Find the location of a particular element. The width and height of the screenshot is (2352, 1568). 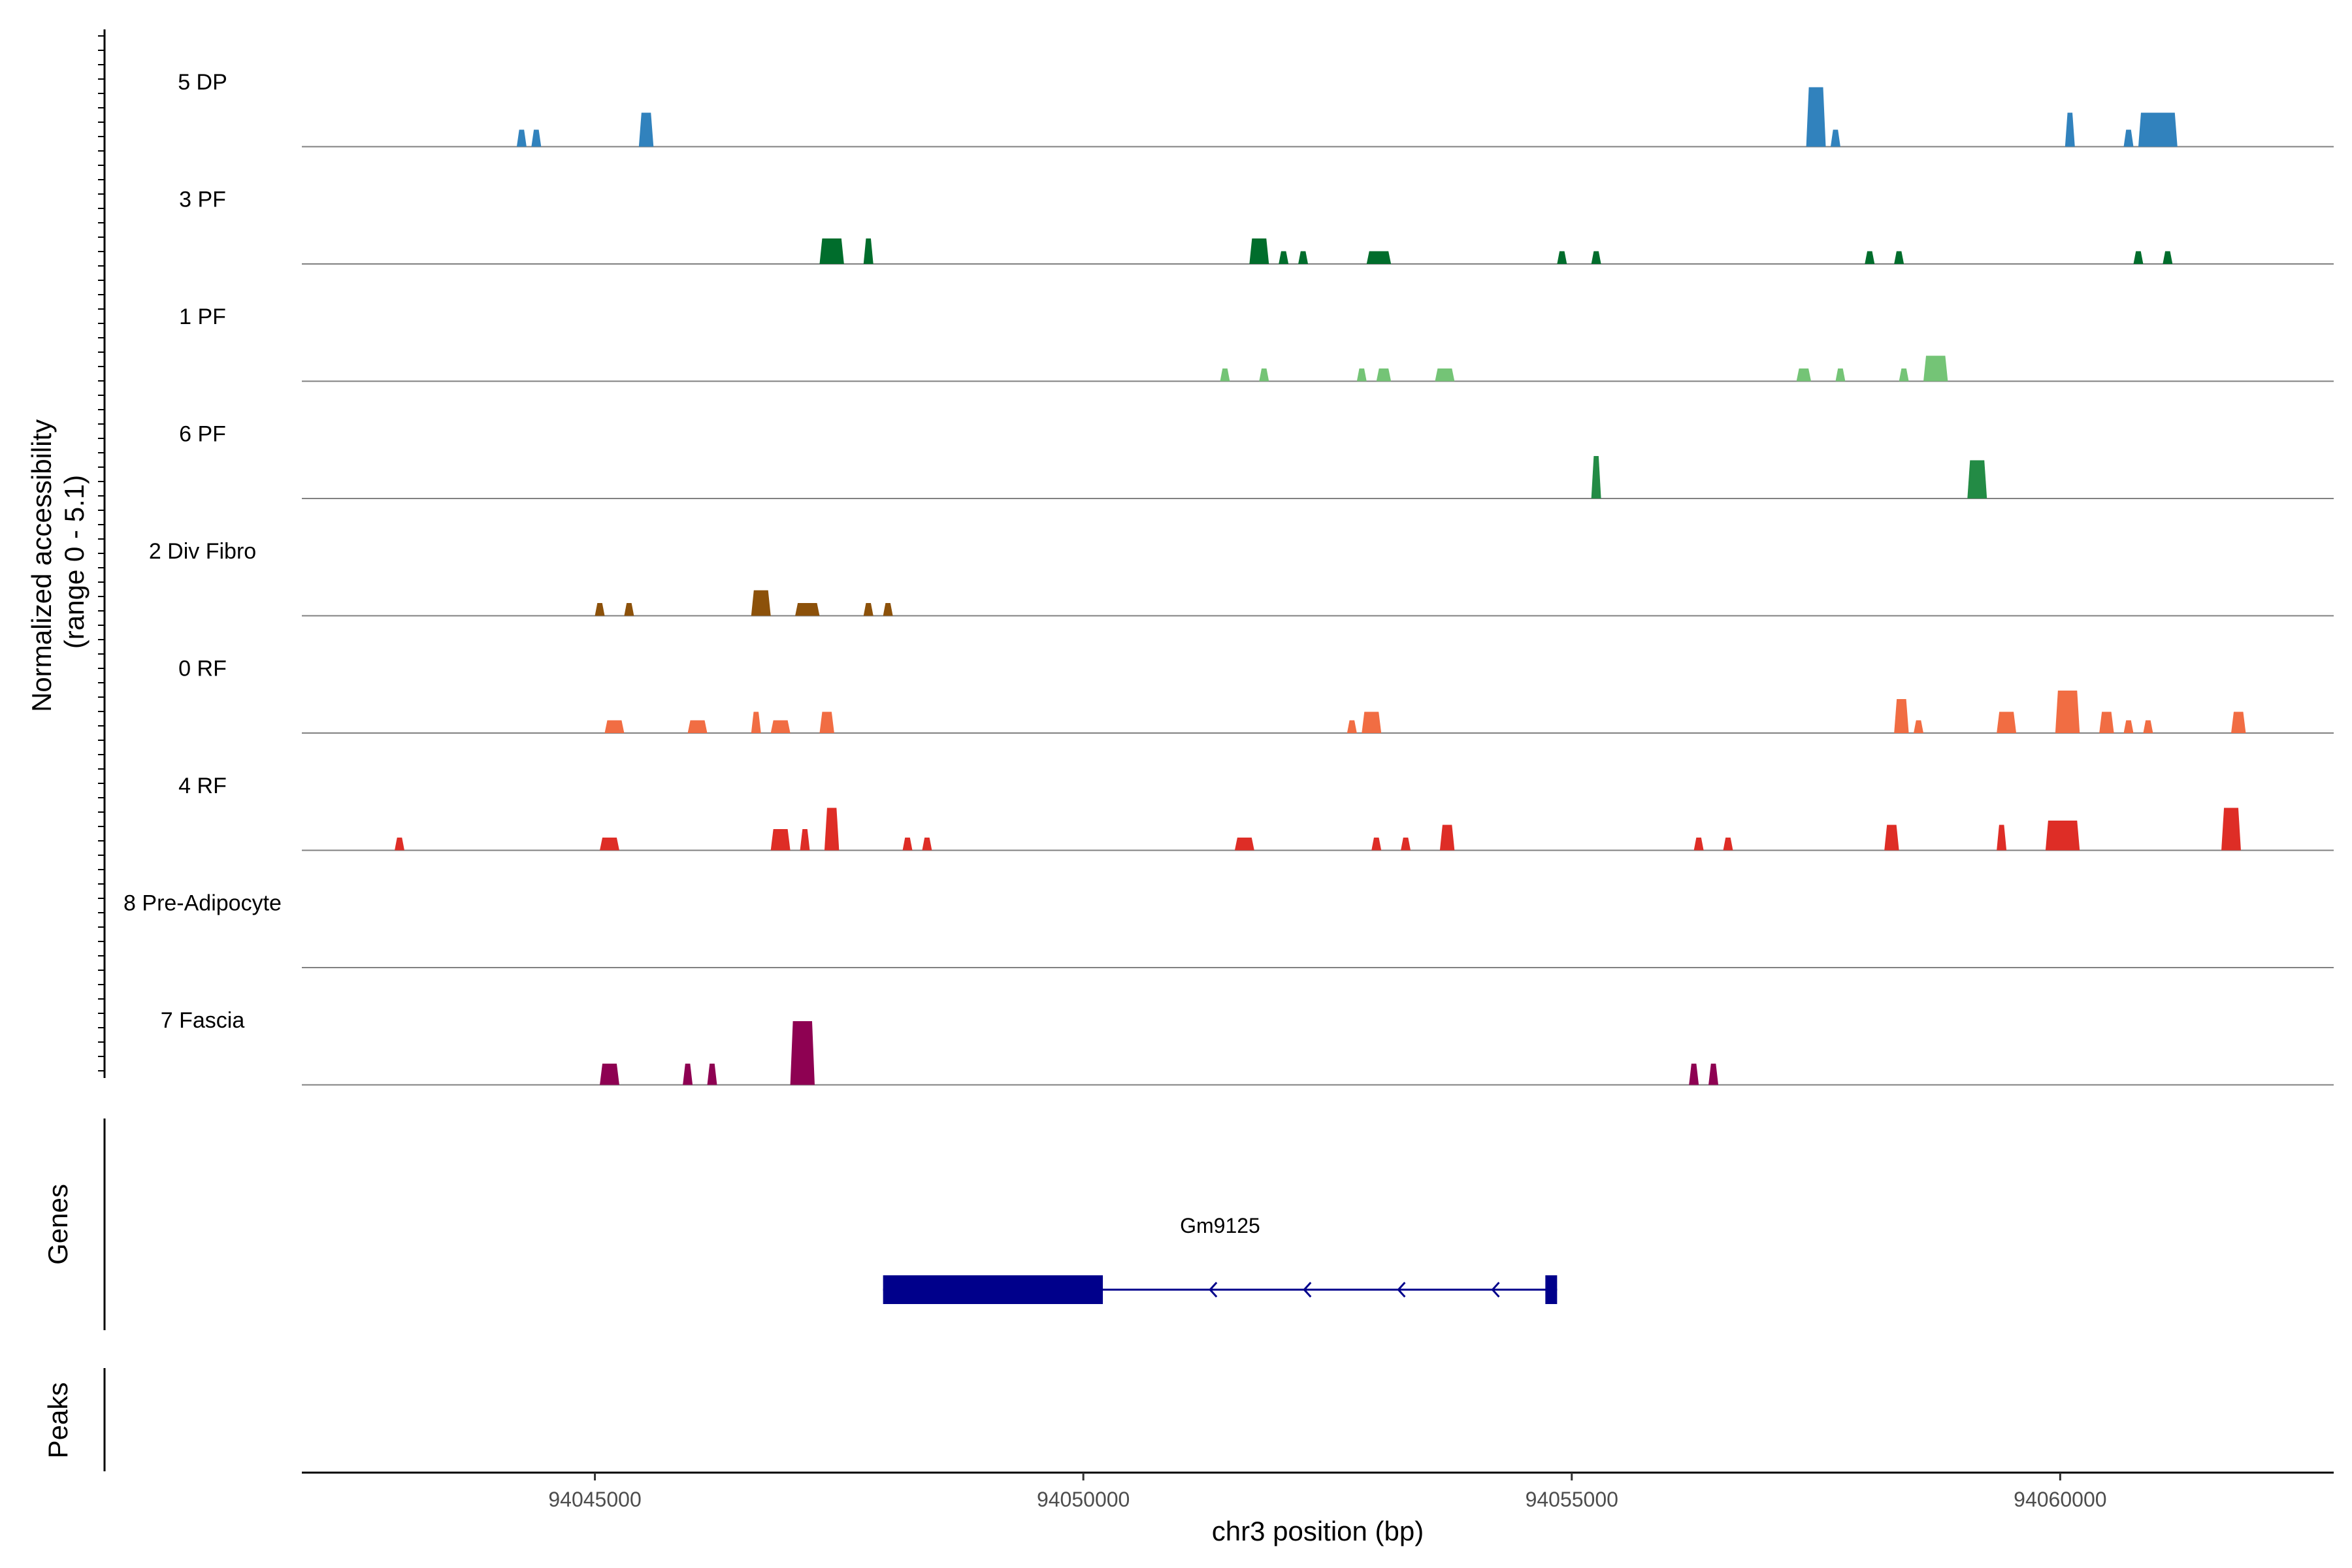

track-0-rf: 0 RF is located at coordinates (1256, 695).